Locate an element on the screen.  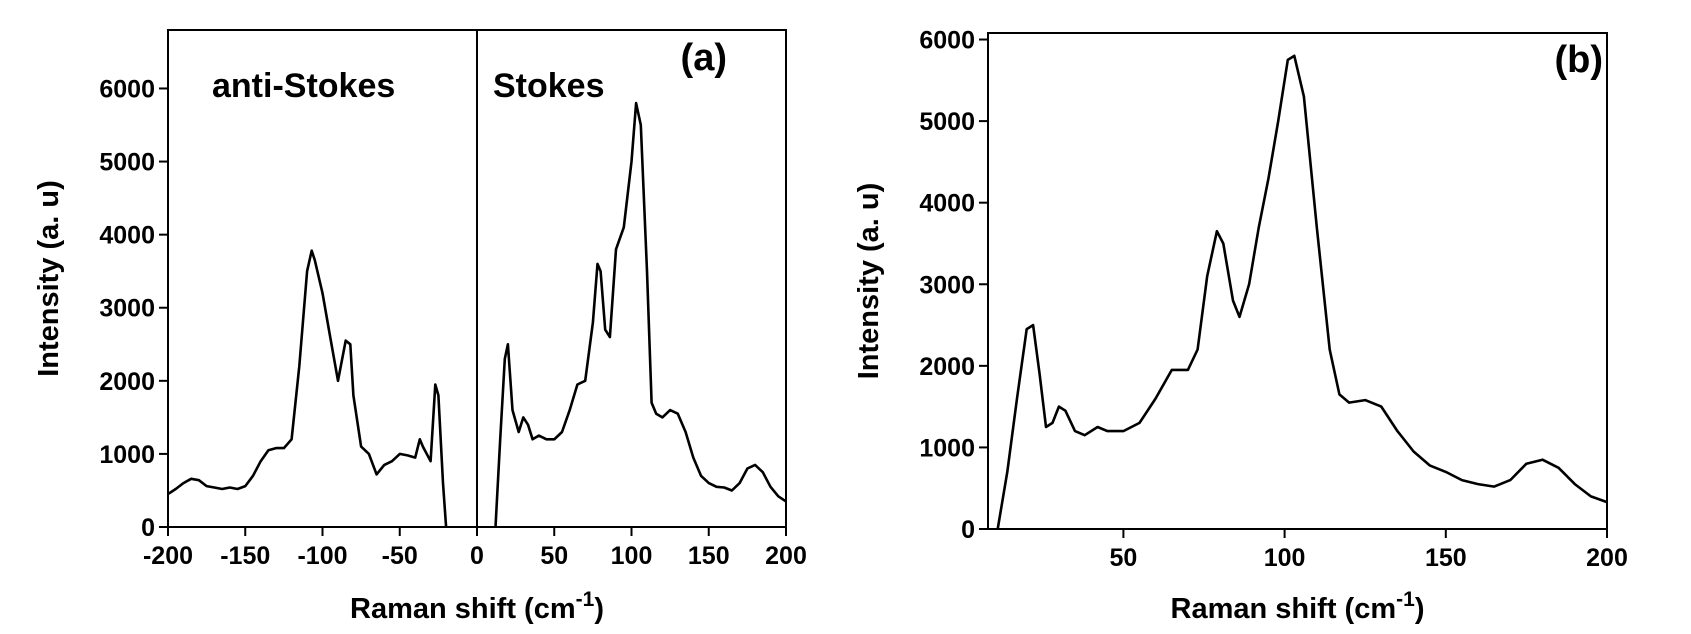
annotation: Stokes is located at coordinates (549, 86).